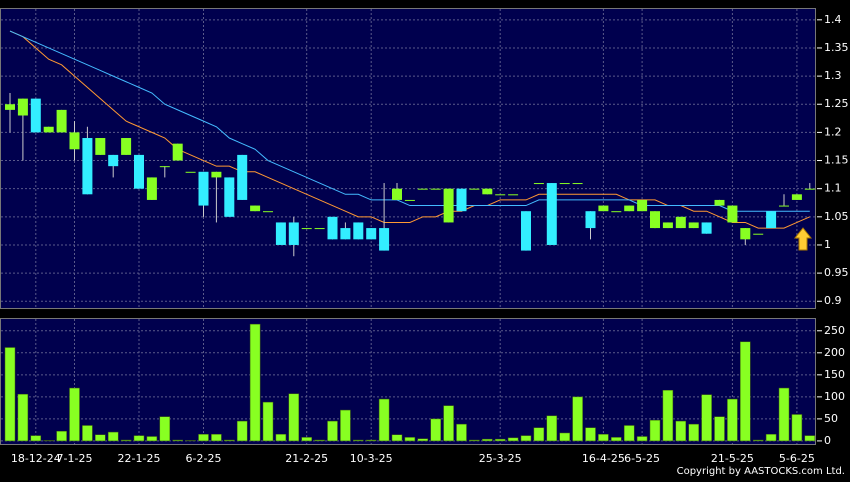 The width and height of the screenshot is (850, 482). Describe the element at coordinates (834, 374) in the screenshot. I see `y-tick-label: 150` at that location.